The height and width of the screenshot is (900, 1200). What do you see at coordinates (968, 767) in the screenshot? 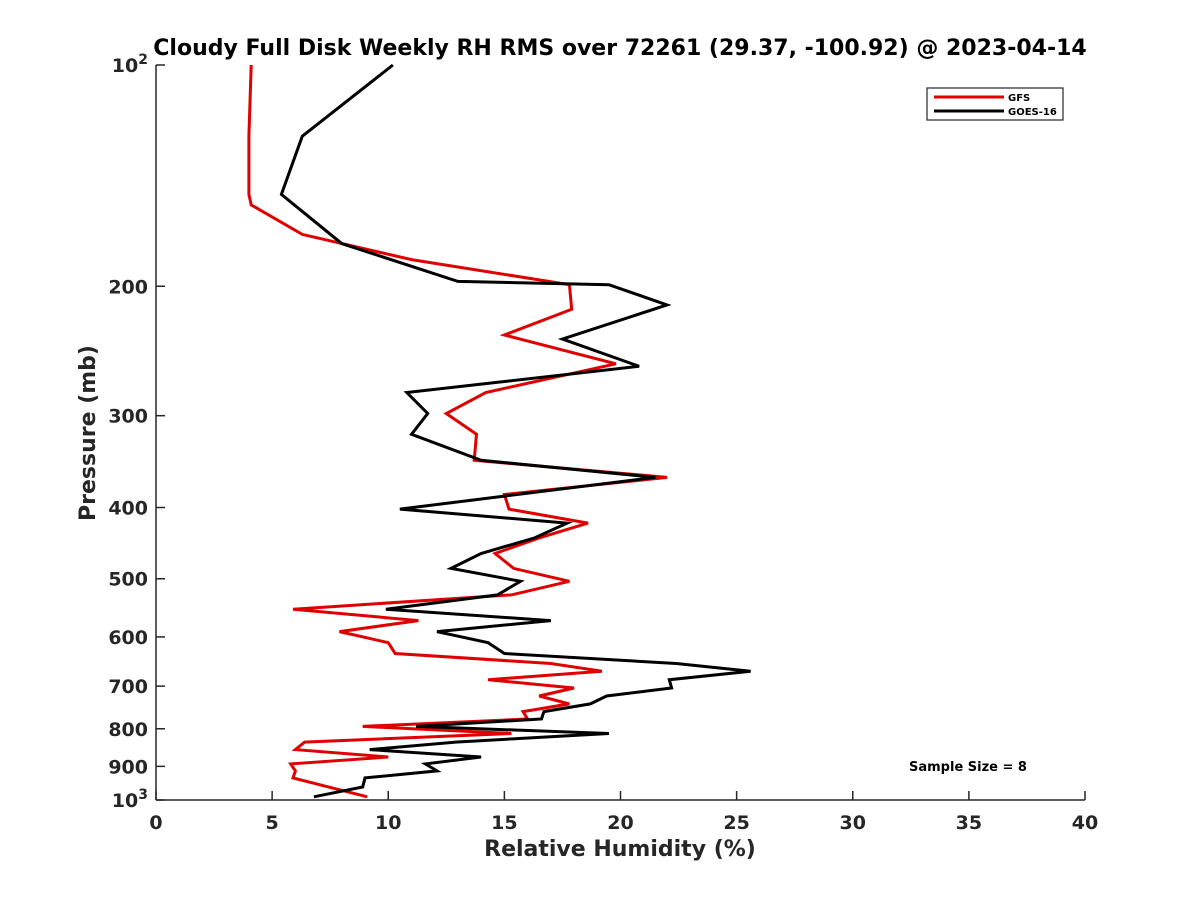
I see `sample-size-annotation: Sample Size = 8` at bounding box center [968, 767].